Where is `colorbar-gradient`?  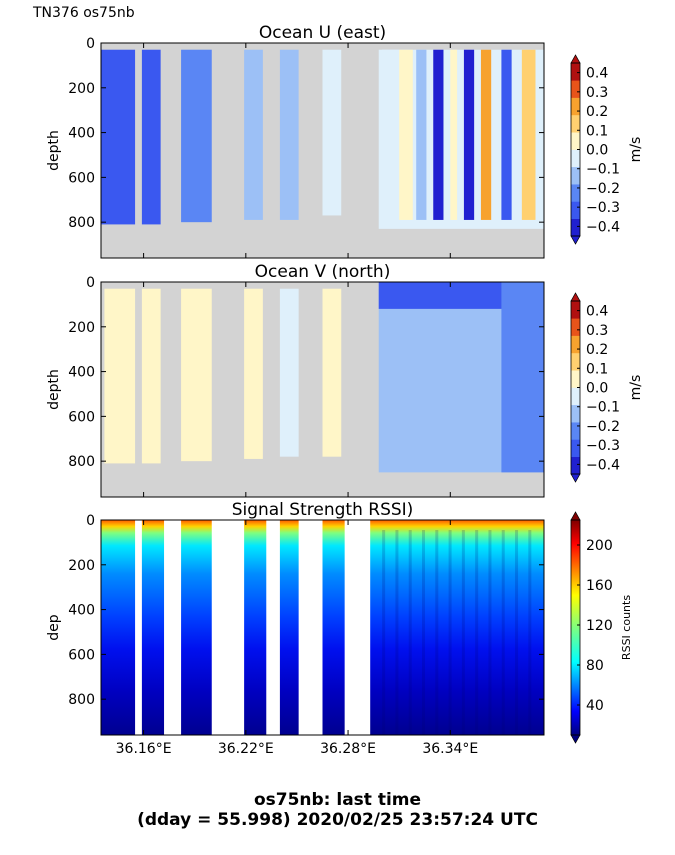 colorbar-gradient is located at coordinates (575, 627).